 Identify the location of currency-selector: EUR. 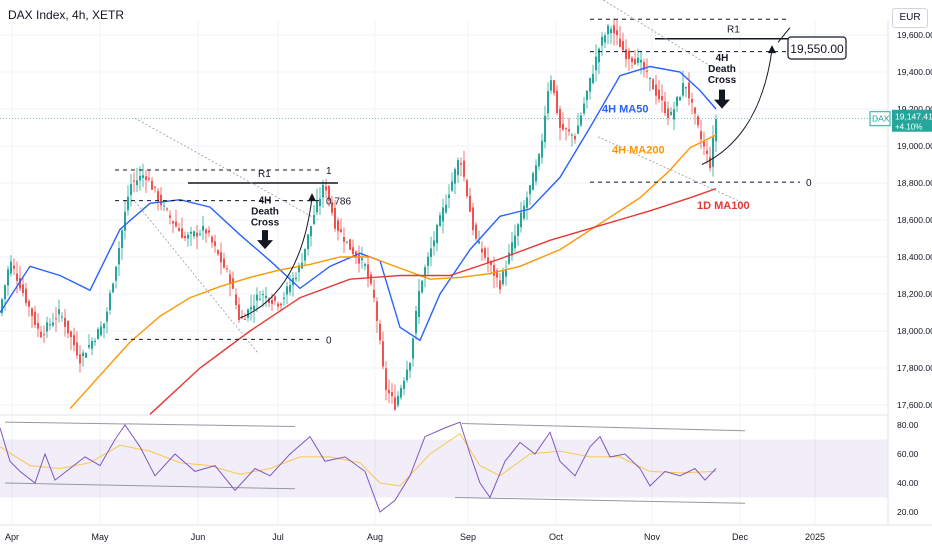
(910, 18).